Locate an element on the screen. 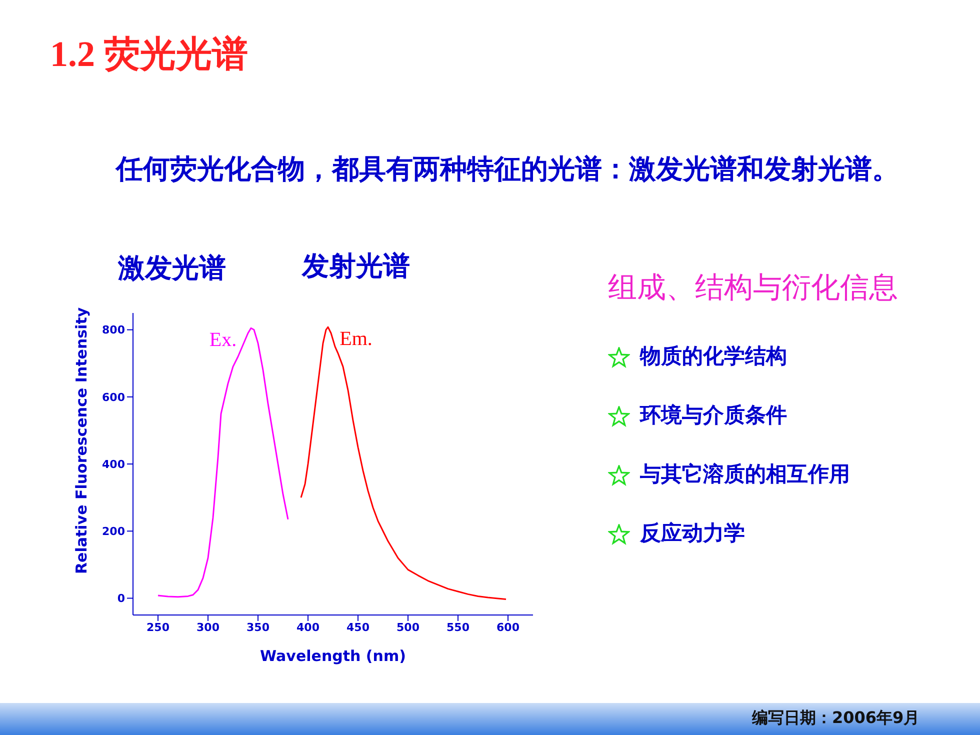 Image resolution: width=980 pixels, height=735 pixels. x-axis-title: Wavelength (nm) is located at coordinates (333, 656).